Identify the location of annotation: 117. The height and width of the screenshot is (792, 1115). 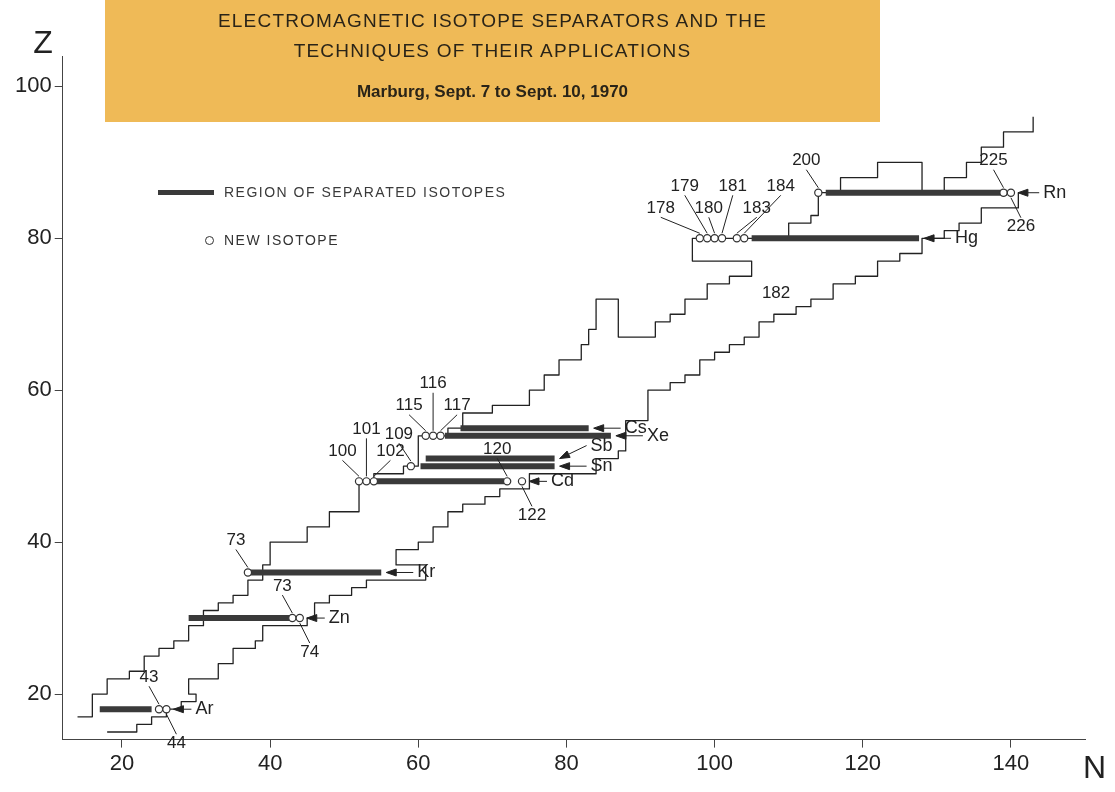
(457, 405).